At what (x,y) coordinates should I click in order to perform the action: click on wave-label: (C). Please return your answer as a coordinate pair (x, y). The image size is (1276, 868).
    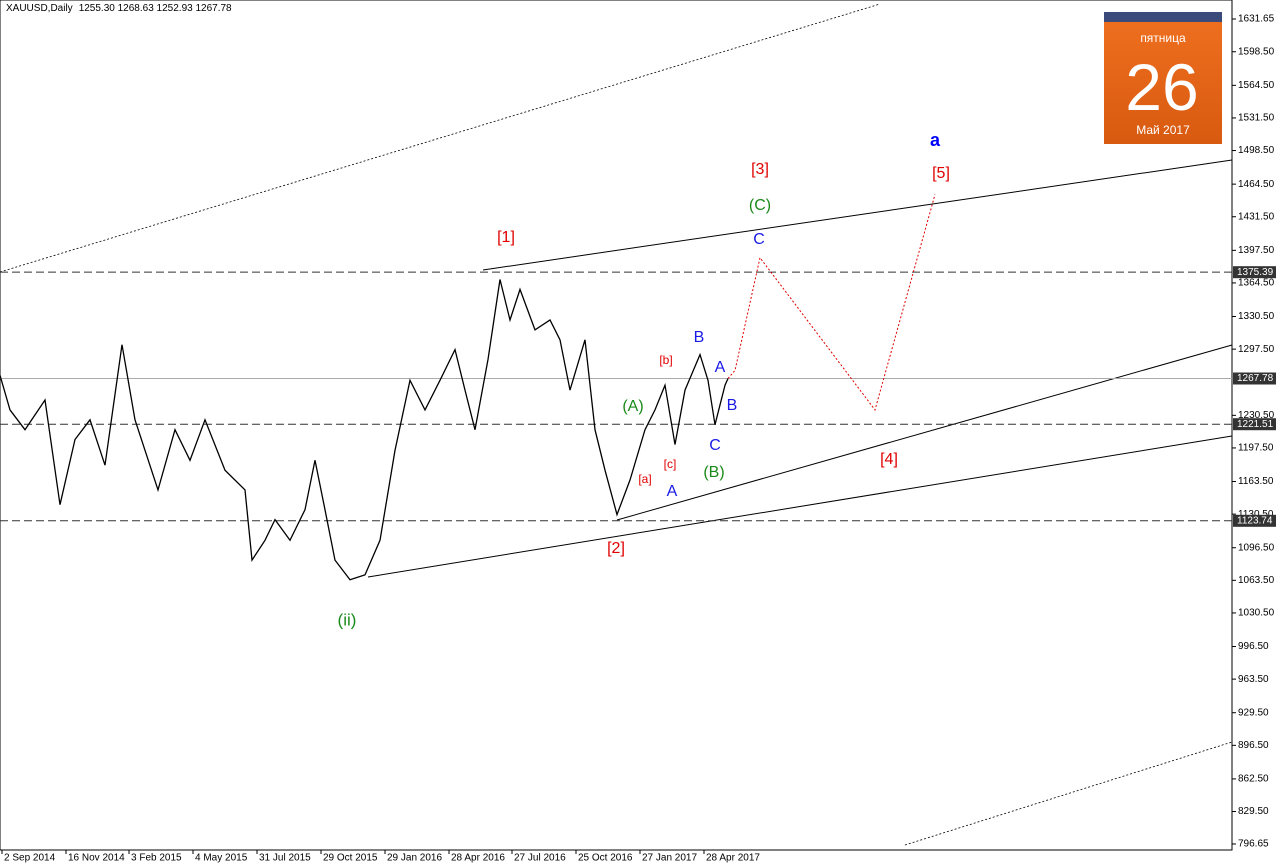
    Looking at the image, I should click on (760, 205).